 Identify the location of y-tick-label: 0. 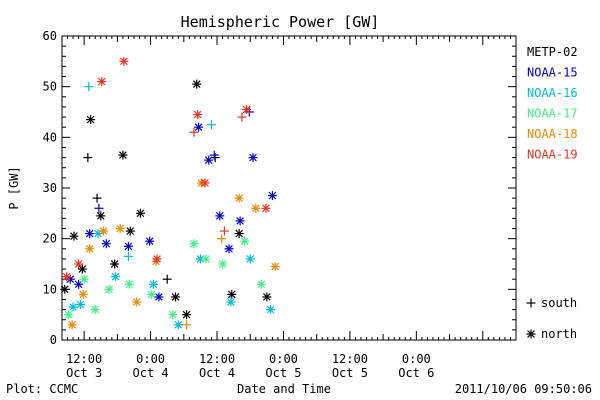
(53, 340).